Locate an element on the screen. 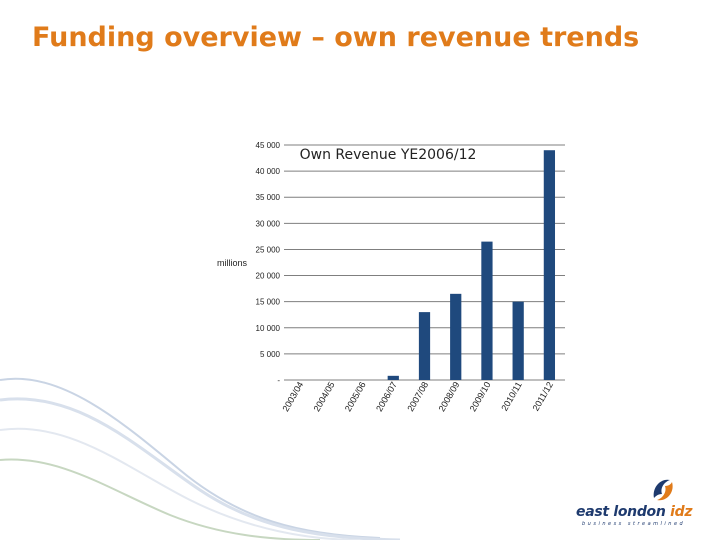  company-logo: east london idz business streamlined is located at coordinates (631, 501).